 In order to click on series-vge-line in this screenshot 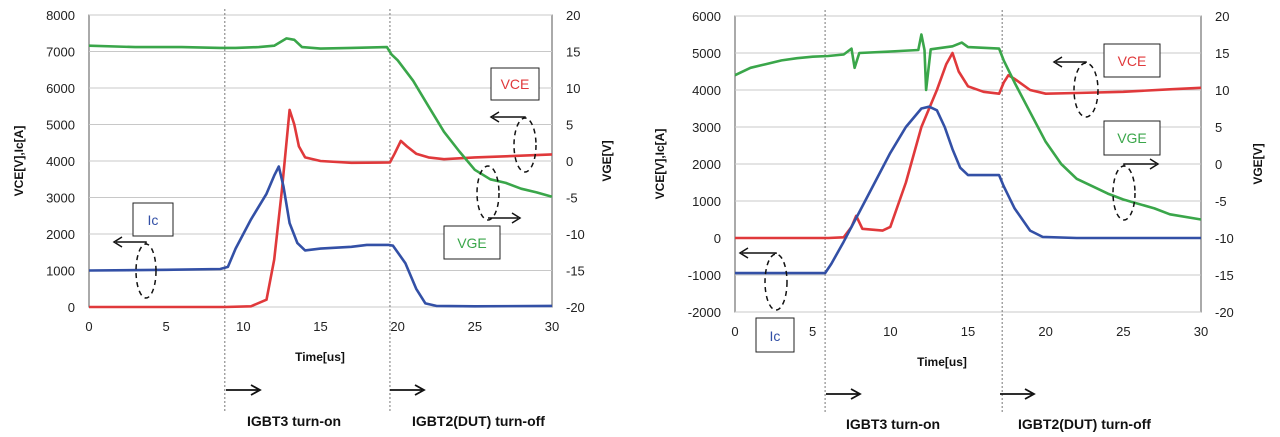, I will do `click(320, 118)`.